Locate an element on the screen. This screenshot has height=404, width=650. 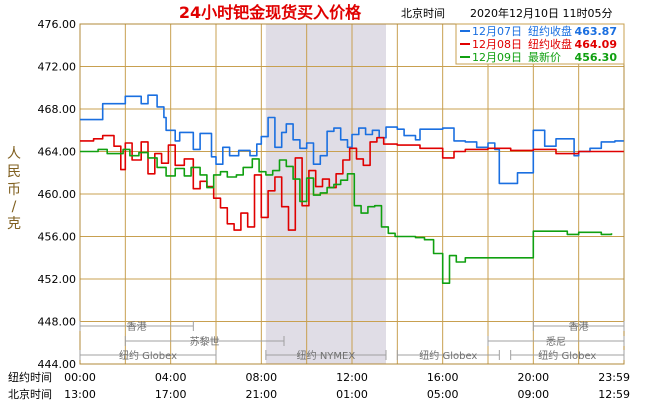
y-axis-label-char: 人 is located at coordinates (14, 154).